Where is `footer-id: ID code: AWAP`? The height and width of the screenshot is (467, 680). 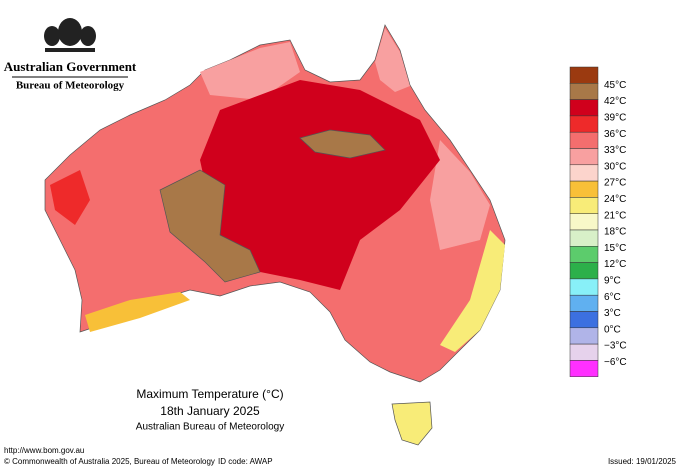 footer-id: ID code: AWAP is located at coordinates (245, 461).